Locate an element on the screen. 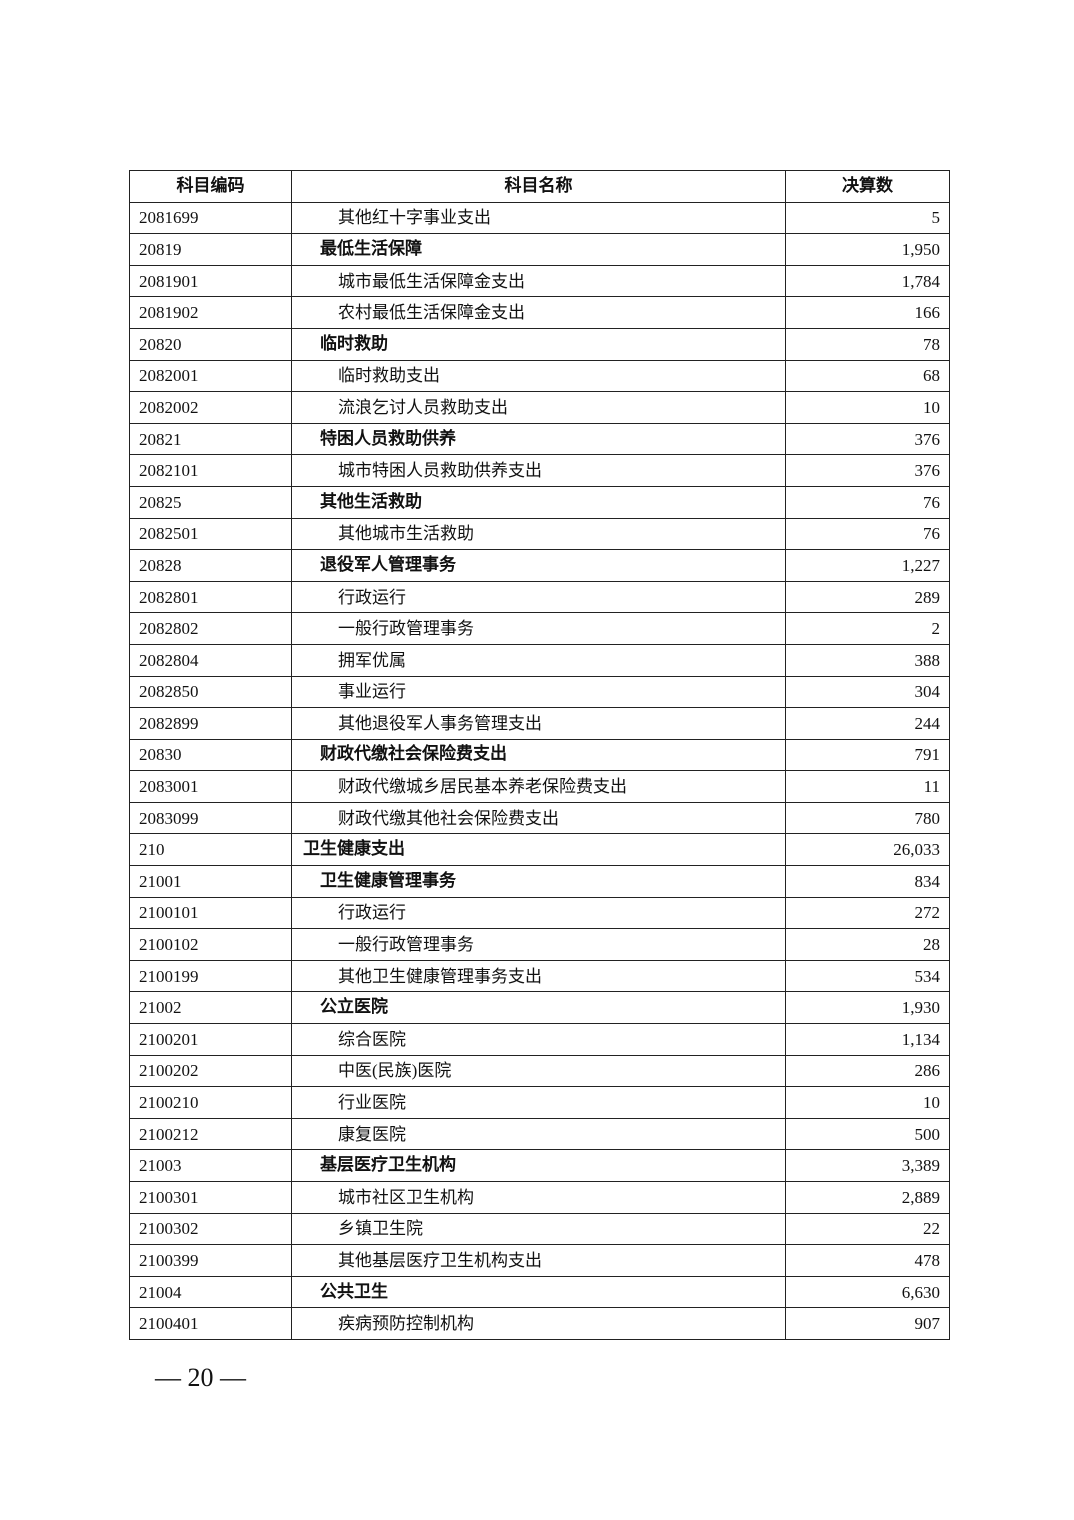 This screenshot has height=1520, width=1074. row-value: 5 is located at coordinates (867, 218).